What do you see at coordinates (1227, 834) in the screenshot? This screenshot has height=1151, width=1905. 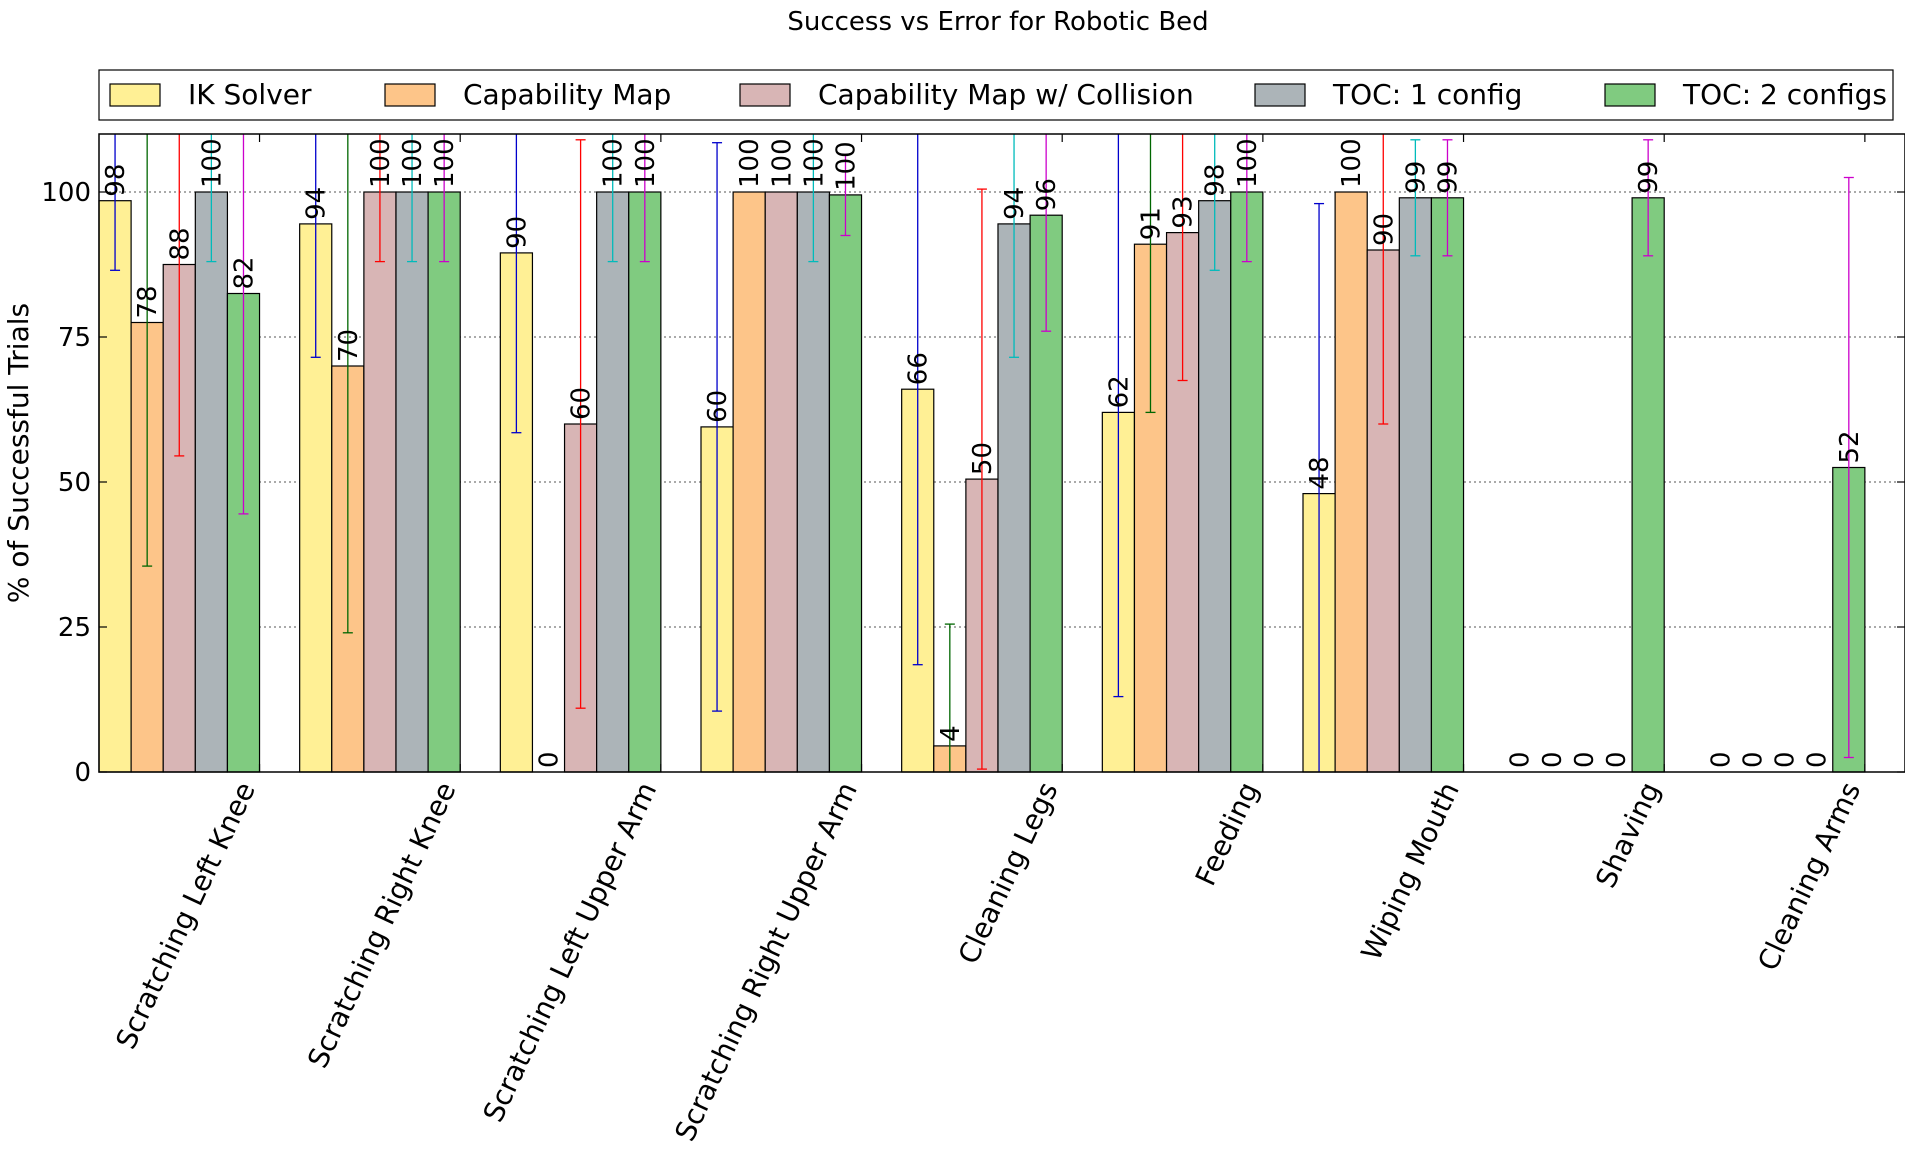 I see `x-tick-label: Feeding` at bounding box center [1227, 834].